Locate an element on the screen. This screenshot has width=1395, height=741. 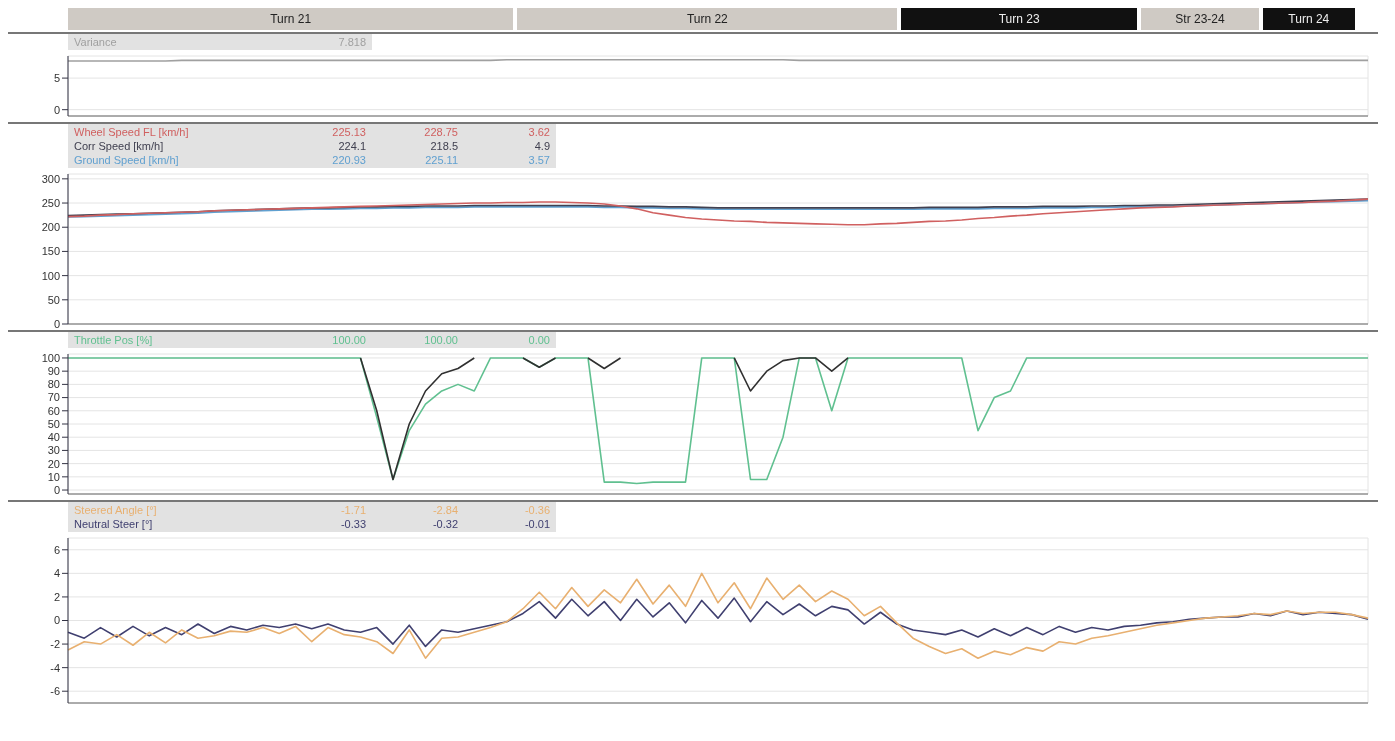
y-tick-label: -2 is located at coordinates (55, 643).